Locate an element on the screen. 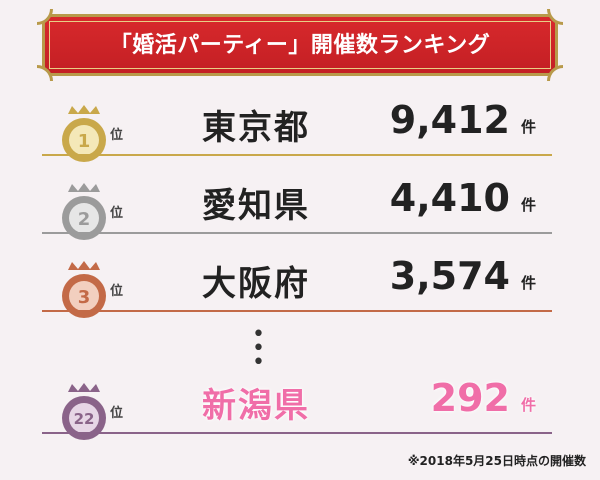 The height and width of the screenshot is (480, 600). event-count: 9,412 is located at coordinates (449, 120).